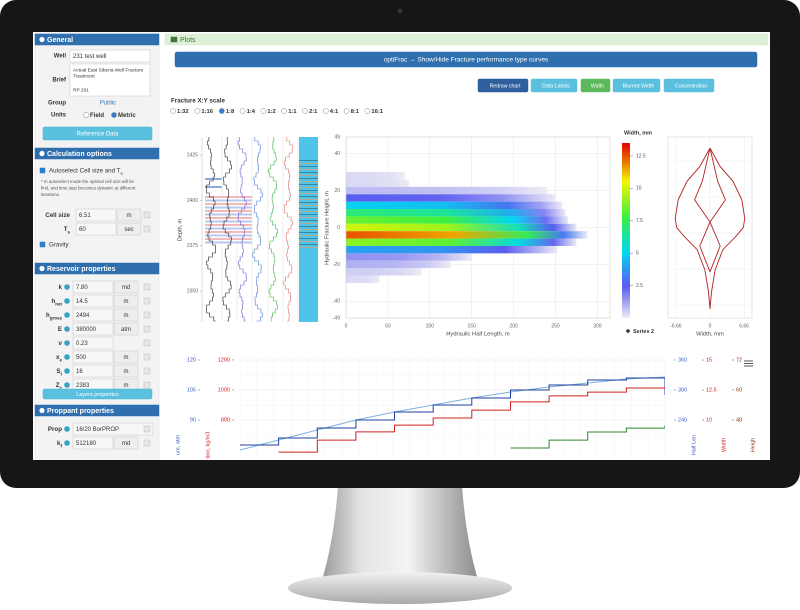 The width and height of the screenshot is (800, 610). What do you see at coordinates (461, 242) in the screenshot?
I see `heatmap-row` at bounding box center [461, 242].